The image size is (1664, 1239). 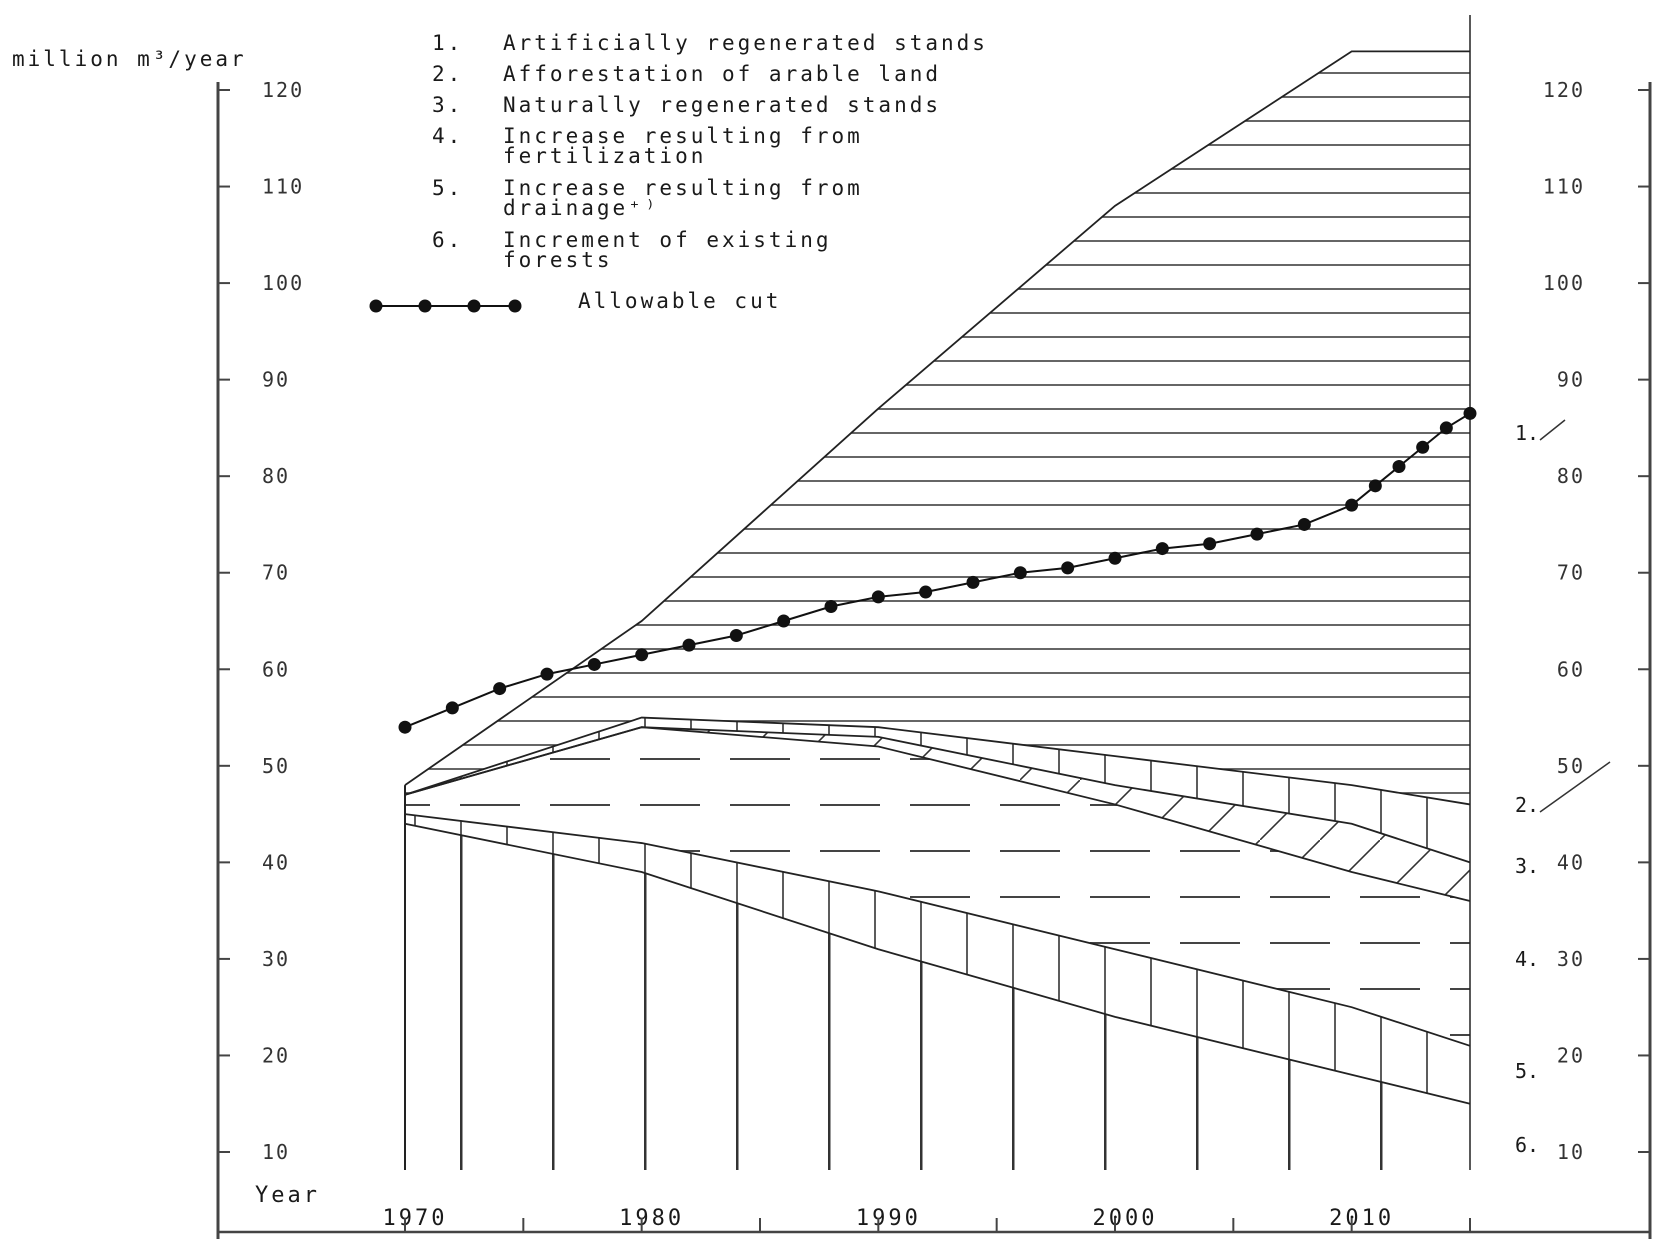 I want to click on area-marker-label: 2., so click(x=1527, y=805).